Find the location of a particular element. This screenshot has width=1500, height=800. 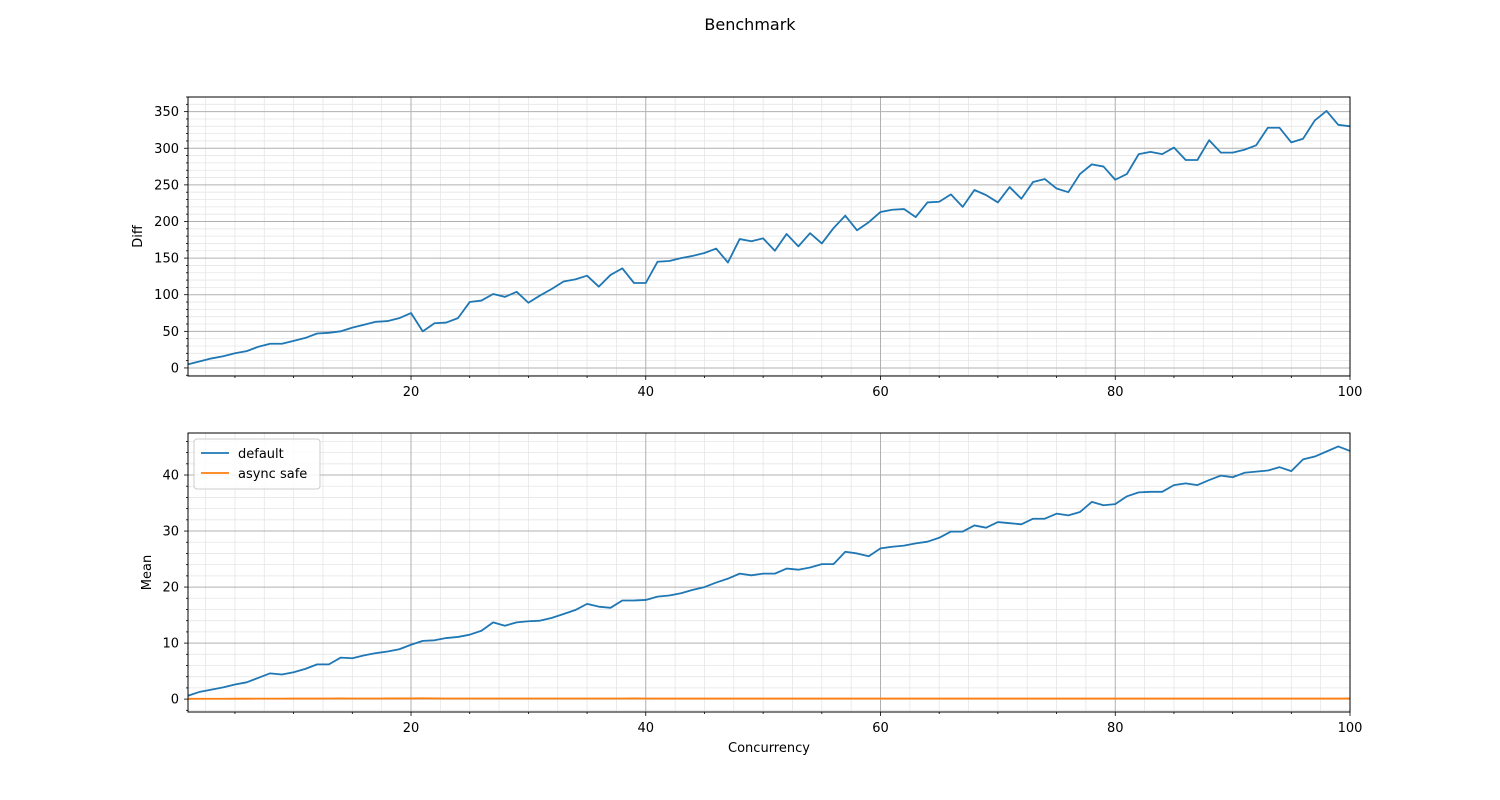

y-tick-label: 10 is located at coordinates (170, 644).